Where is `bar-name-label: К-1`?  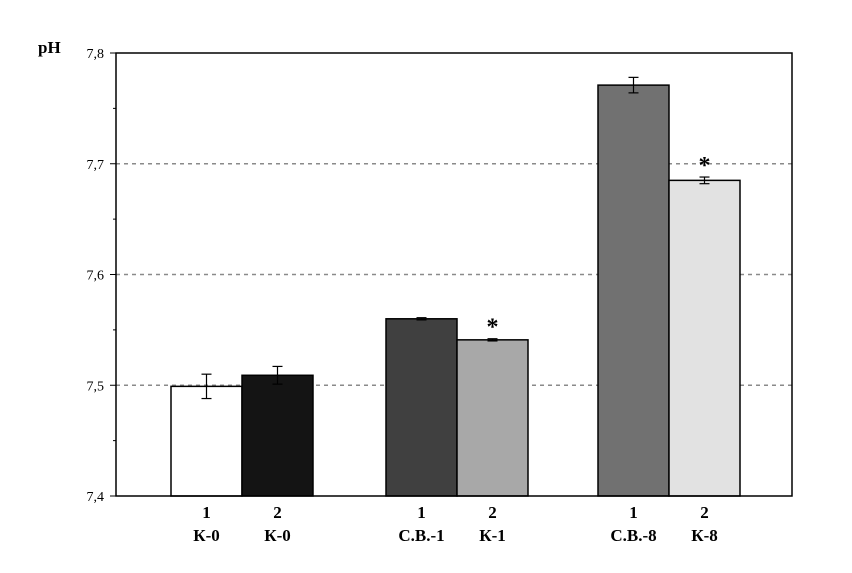 bar-name-label: К-1 is located at coordinates (492, 535).